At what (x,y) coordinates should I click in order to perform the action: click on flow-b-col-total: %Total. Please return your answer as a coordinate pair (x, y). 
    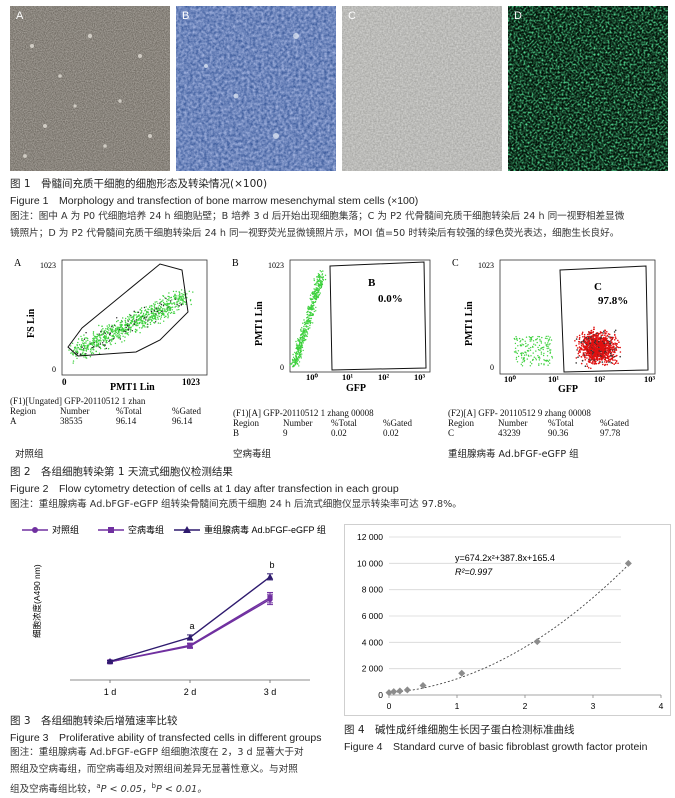
    Looking at the image, I should click on (344, 423).